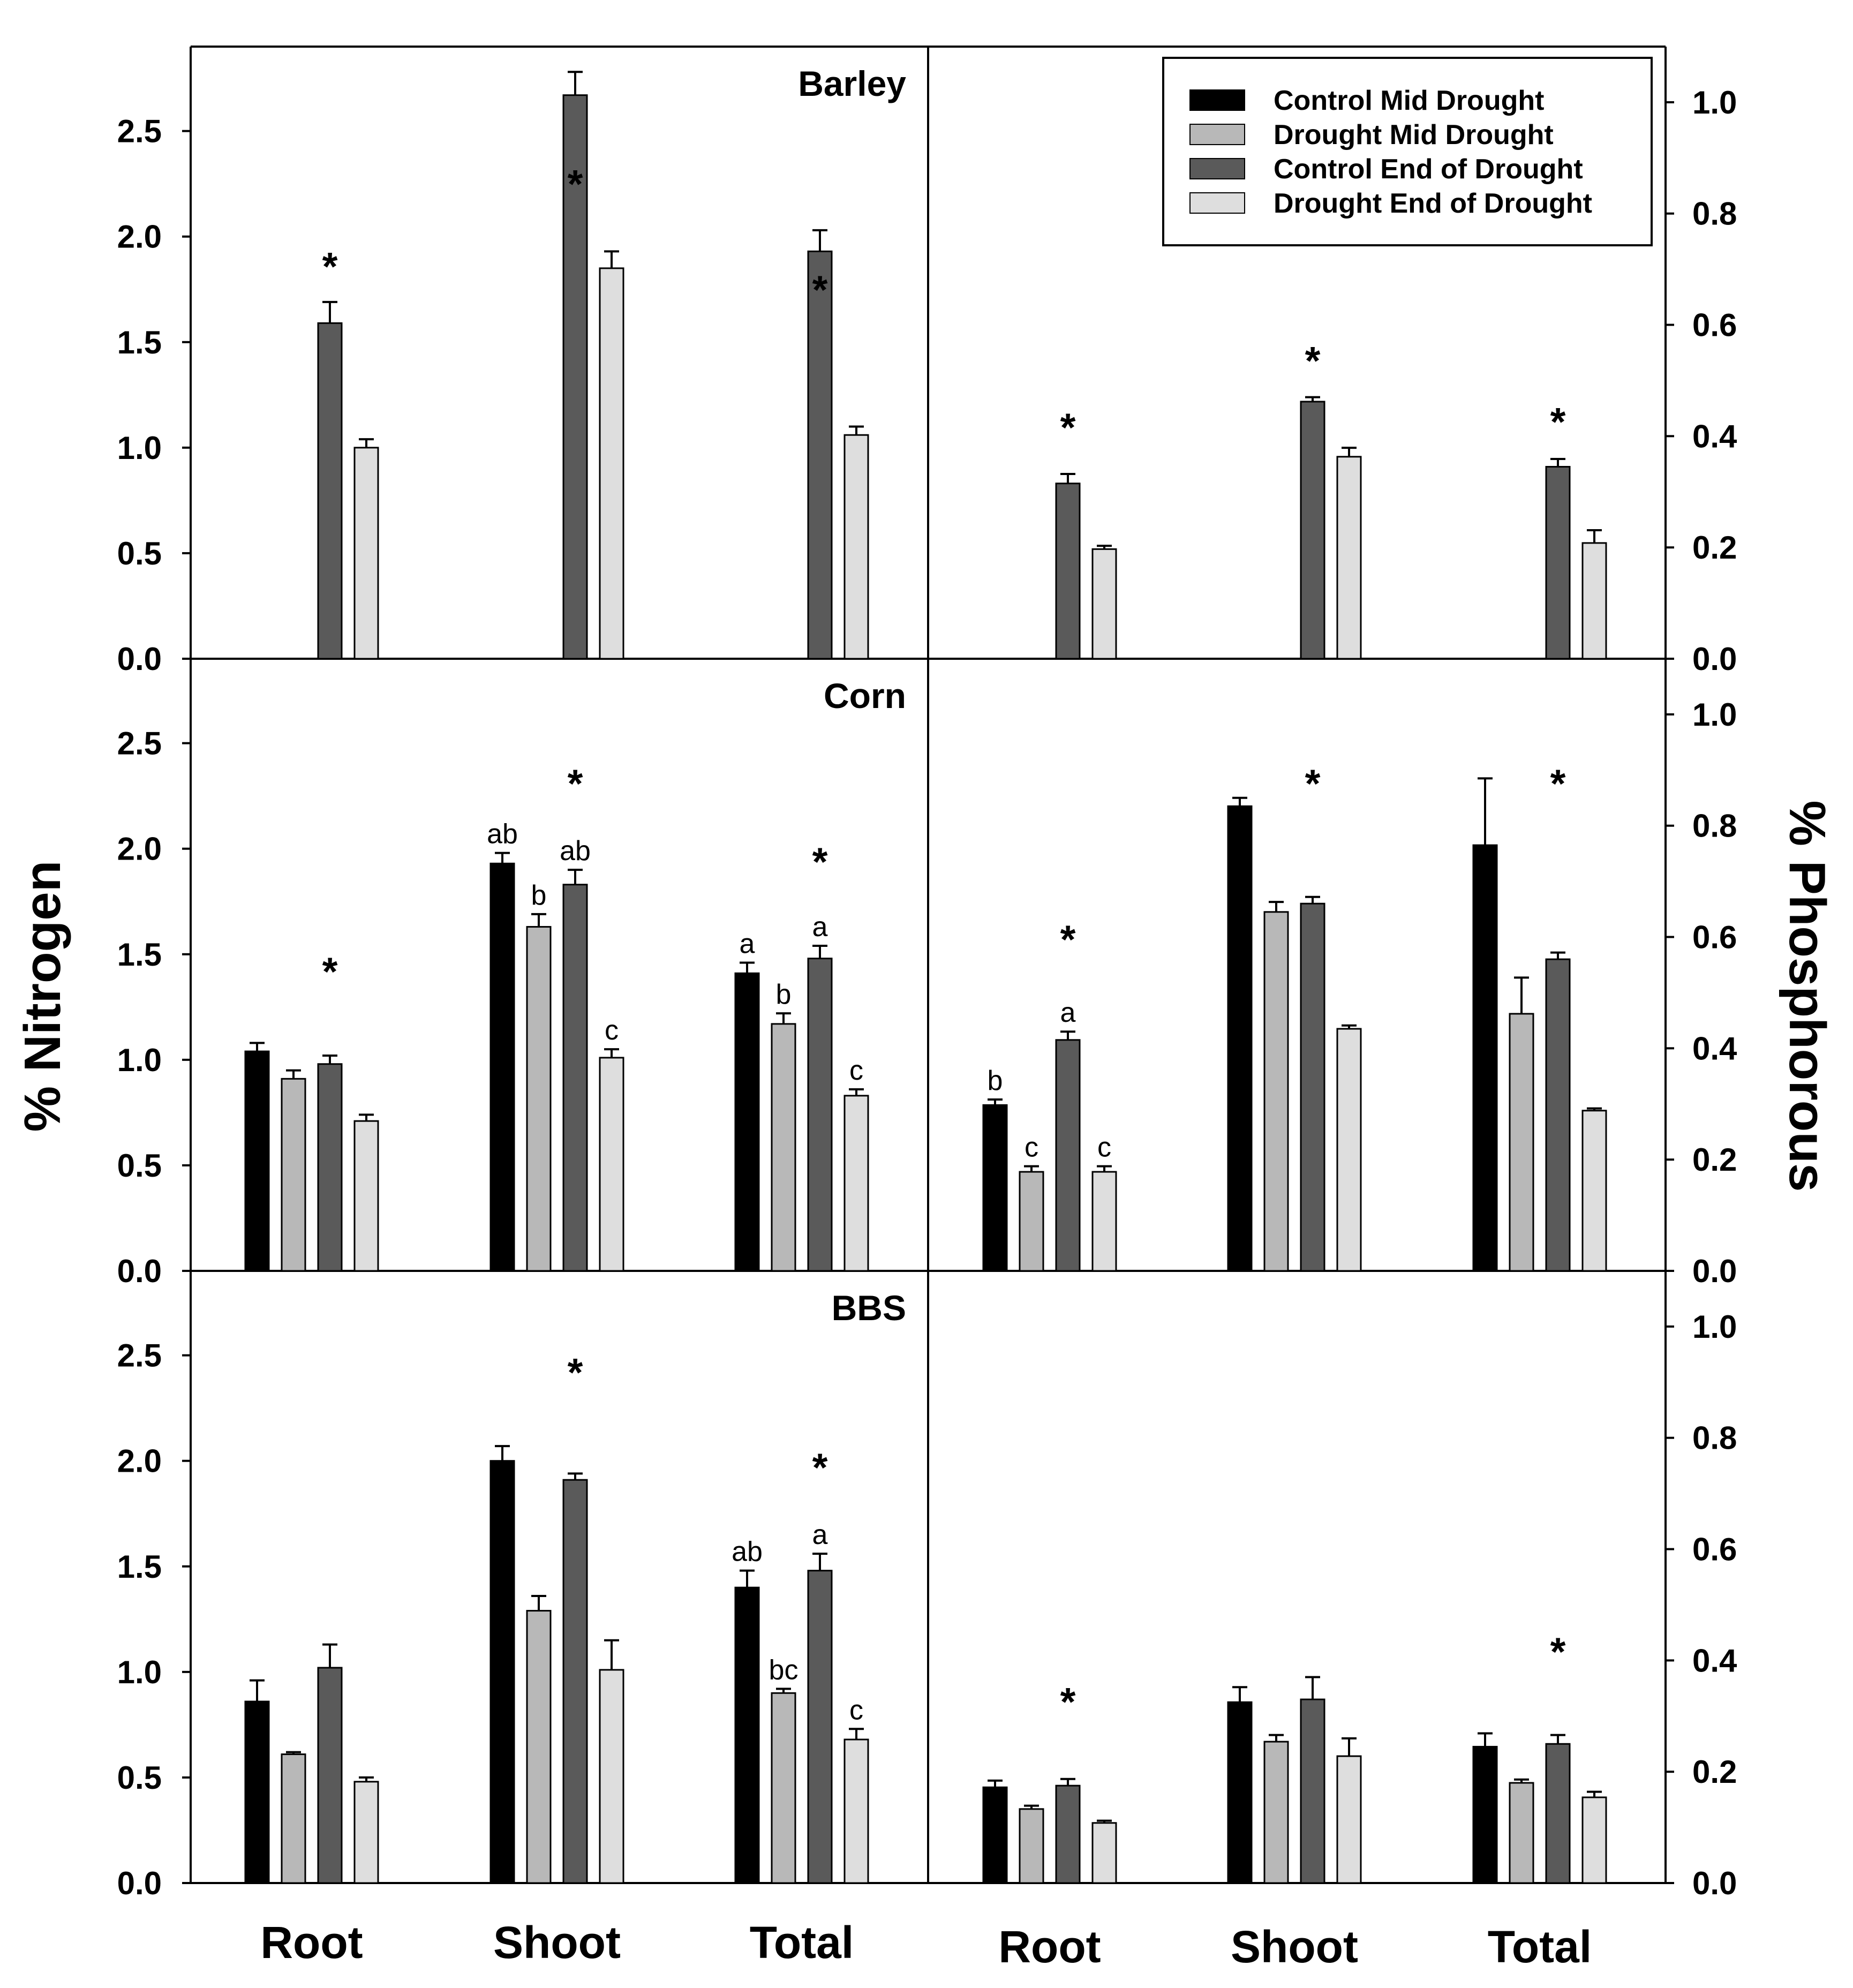  What do you see at coordinates (1714, 548) in the screenshot?
I see `right-tick-label: 0.2` at bounding box center [1714, 548].